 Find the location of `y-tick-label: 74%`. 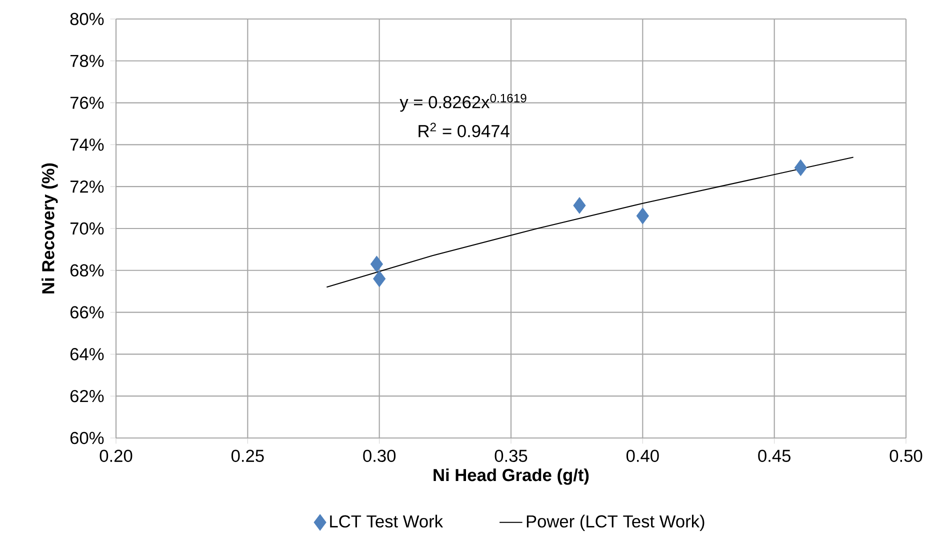

y-tick-label: 74% is located at coordinates (87, 144).